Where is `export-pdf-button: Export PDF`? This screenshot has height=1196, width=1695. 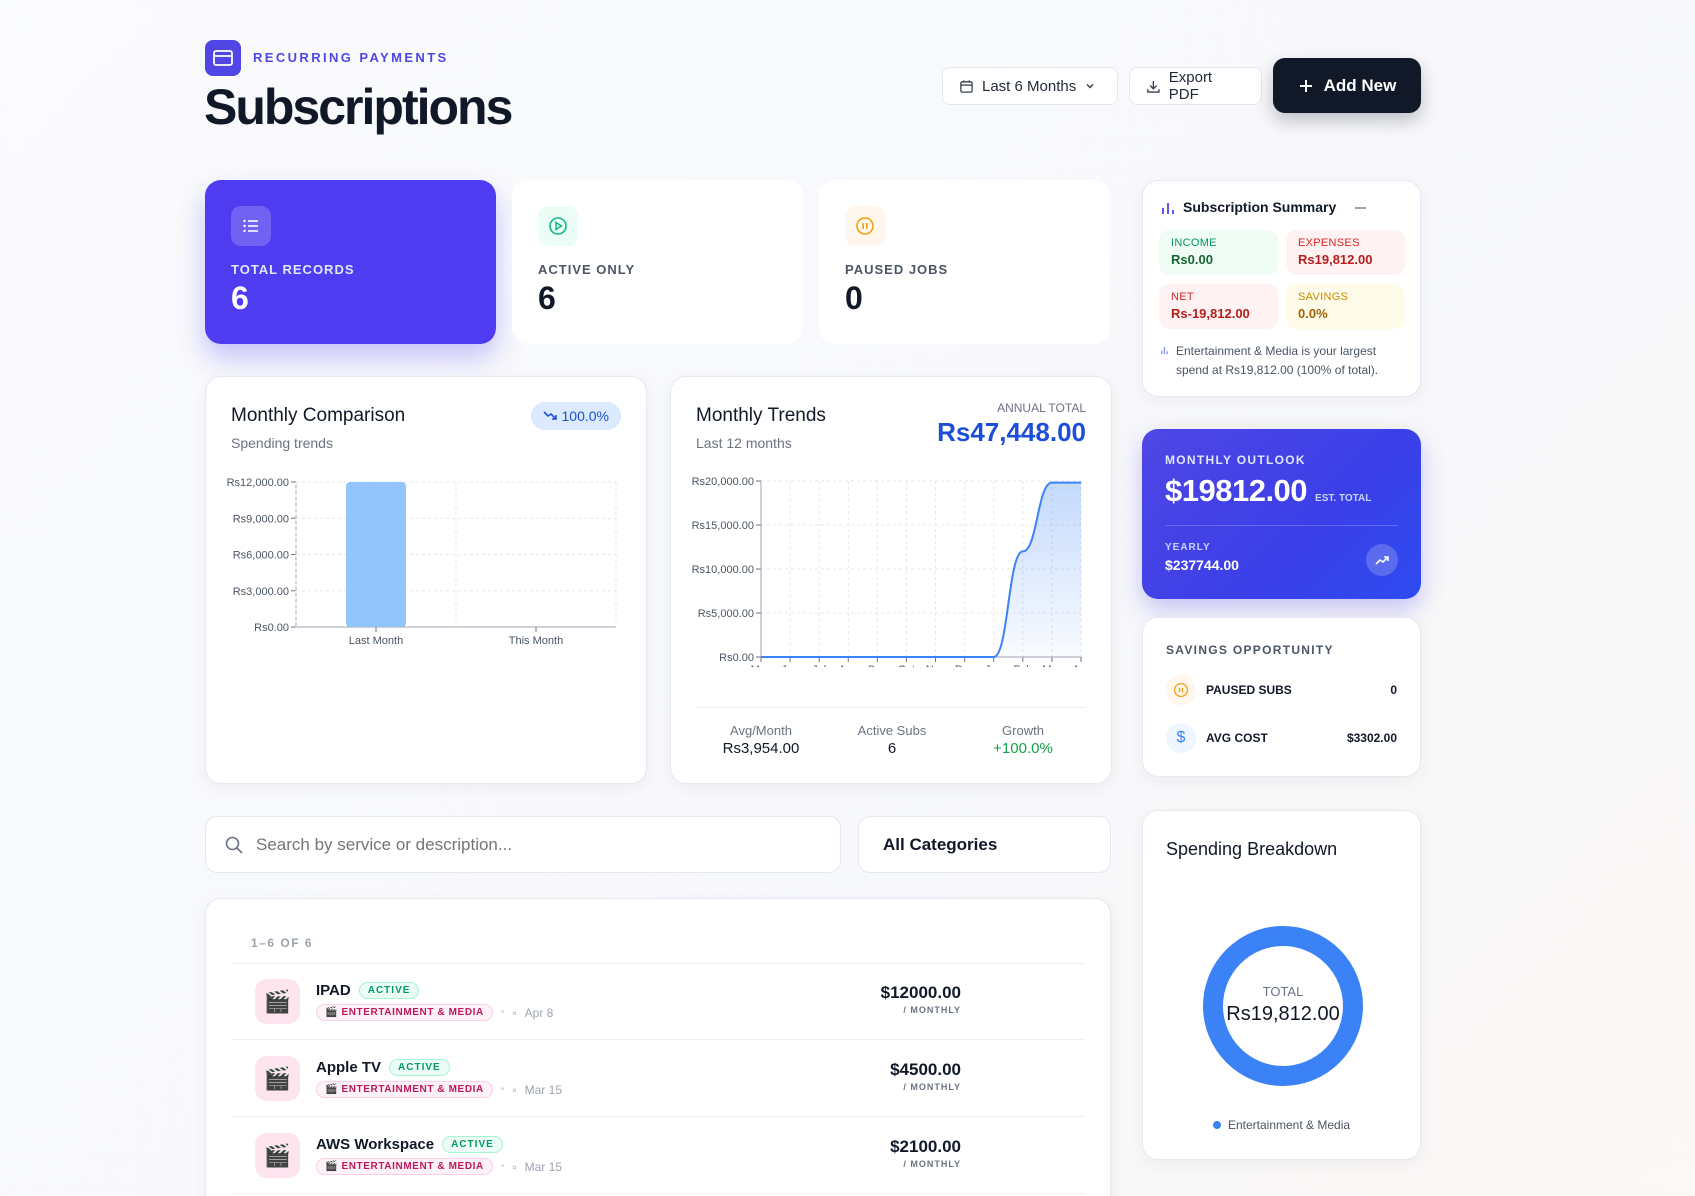 export-pdf-button: Export PDF is located at coordinates (1195, 86).